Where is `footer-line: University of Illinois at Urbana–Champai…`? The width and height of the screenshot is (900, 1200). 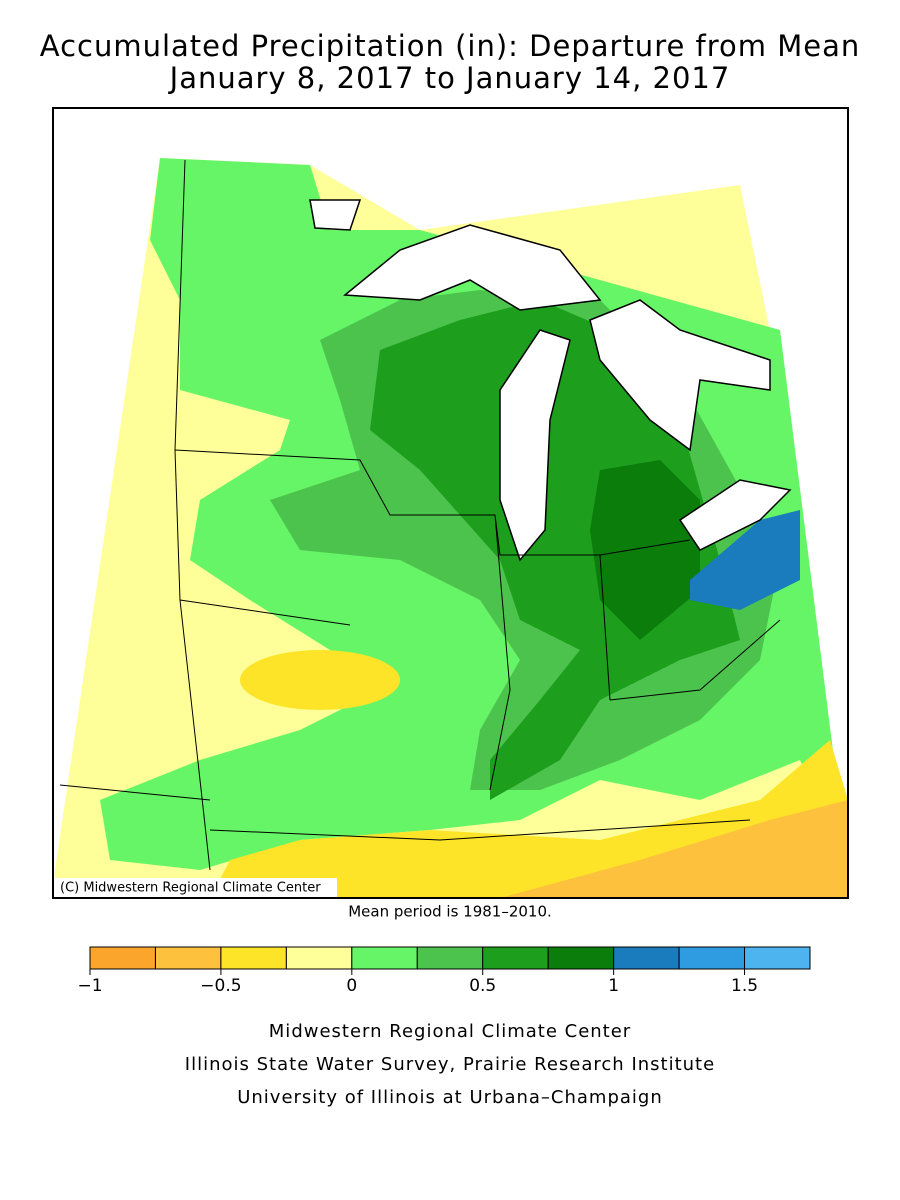
footer-line: University of Illinois at Urbana–Champai… is located at coordinates (450, 1097).